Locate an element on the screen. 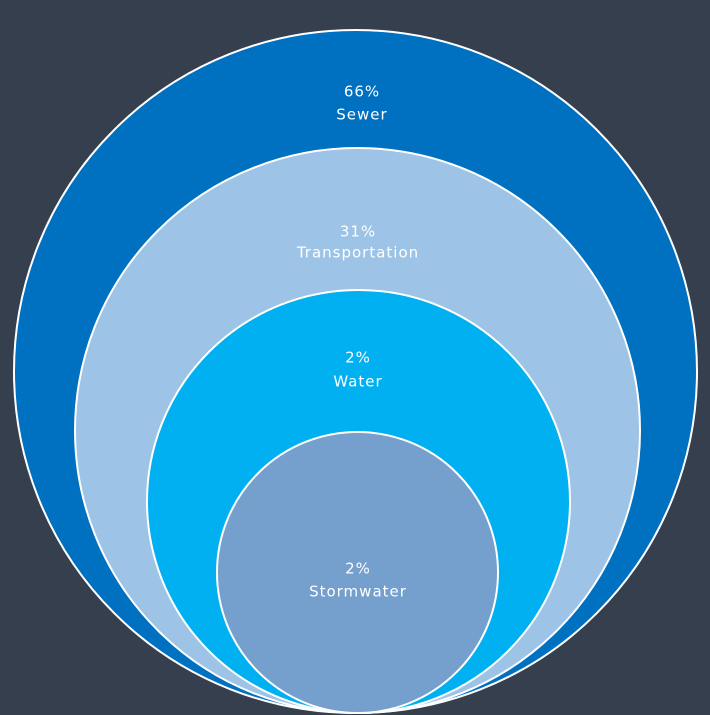 This screenshot has width=710, height=715. percent-label: 31% is located at coordinates (358, 232).